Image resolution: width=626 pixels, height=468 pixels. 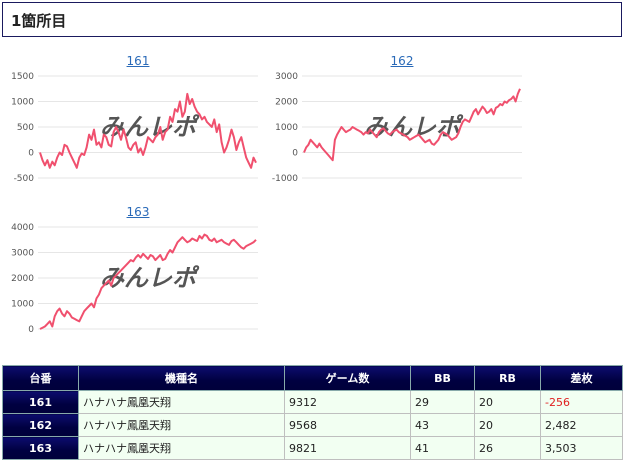 What do you see at coordinates (150, 278) in the screenshot?
I see `watermark-logo: みんレポ` at bounding box center [150, 278].